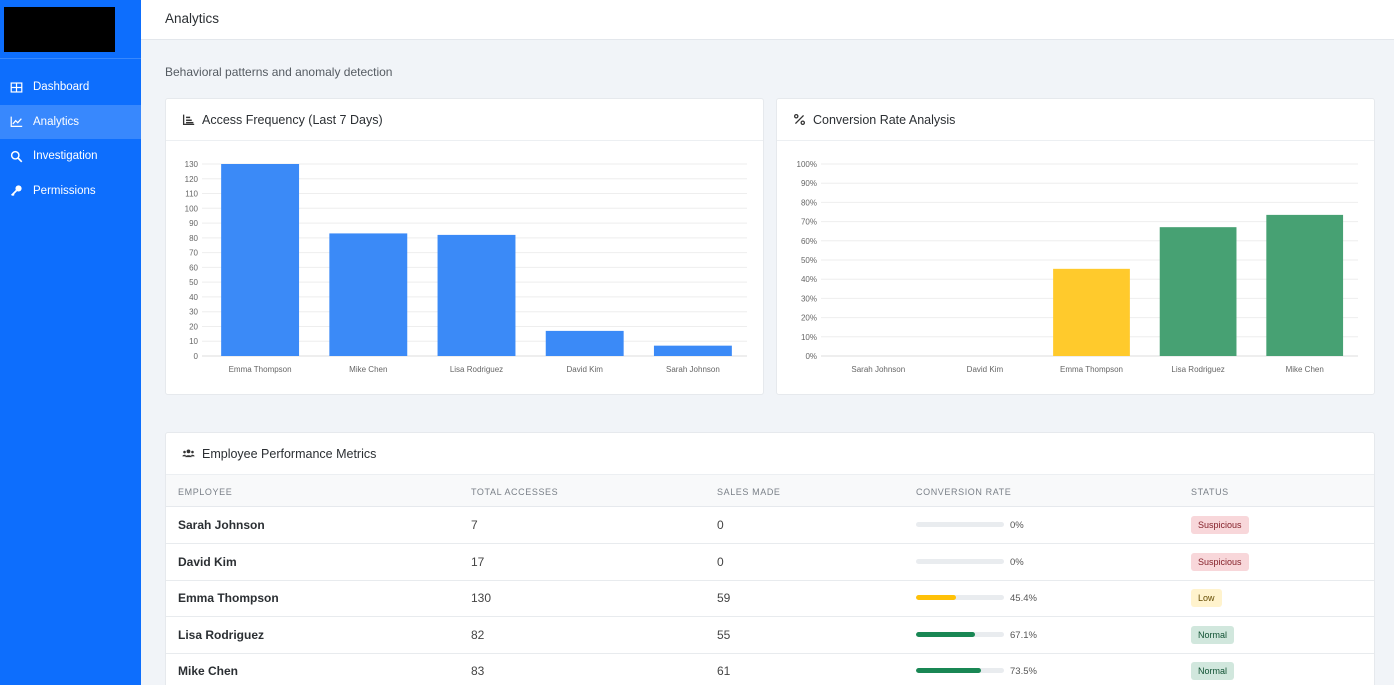  Describe the element at coordinates (192, 18) in the screenshot. I see `page-title: Analytics` at that location.